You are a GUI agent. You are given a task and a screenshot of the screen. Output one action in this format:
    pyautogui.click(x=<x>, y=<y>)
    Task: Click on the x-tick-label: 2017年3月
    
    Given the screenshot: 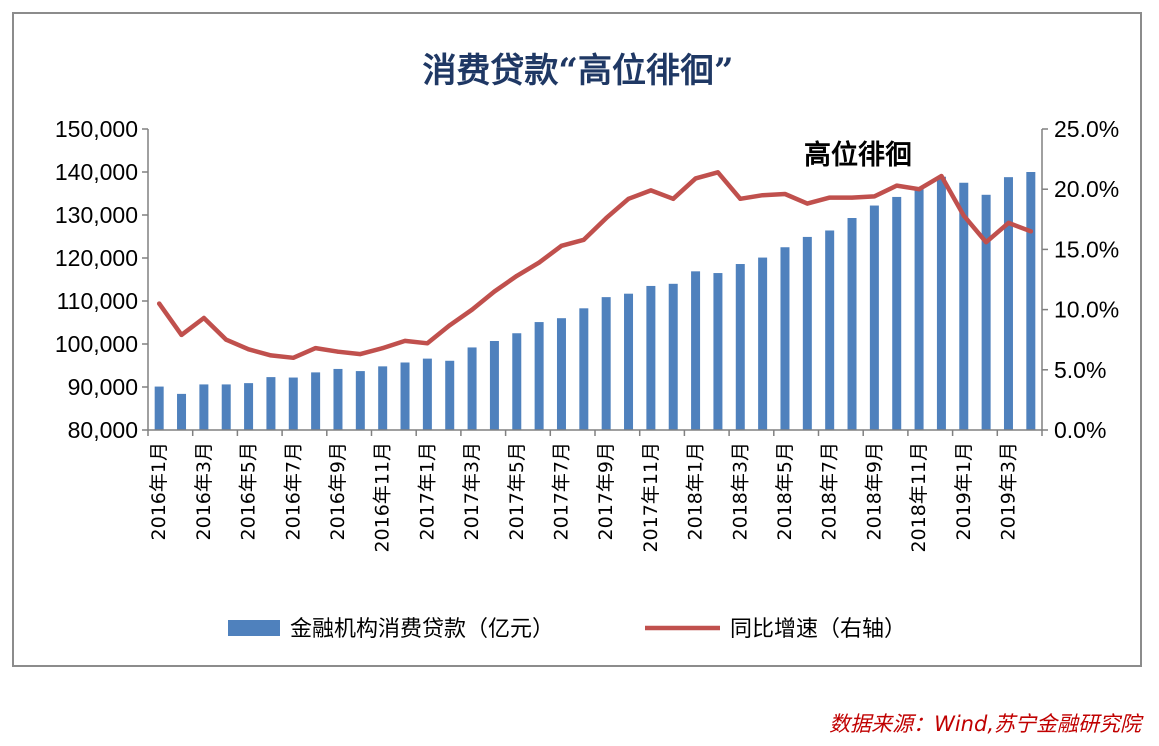 What is the action you would take?
    pyautogui.click(x=472, y=491)
    